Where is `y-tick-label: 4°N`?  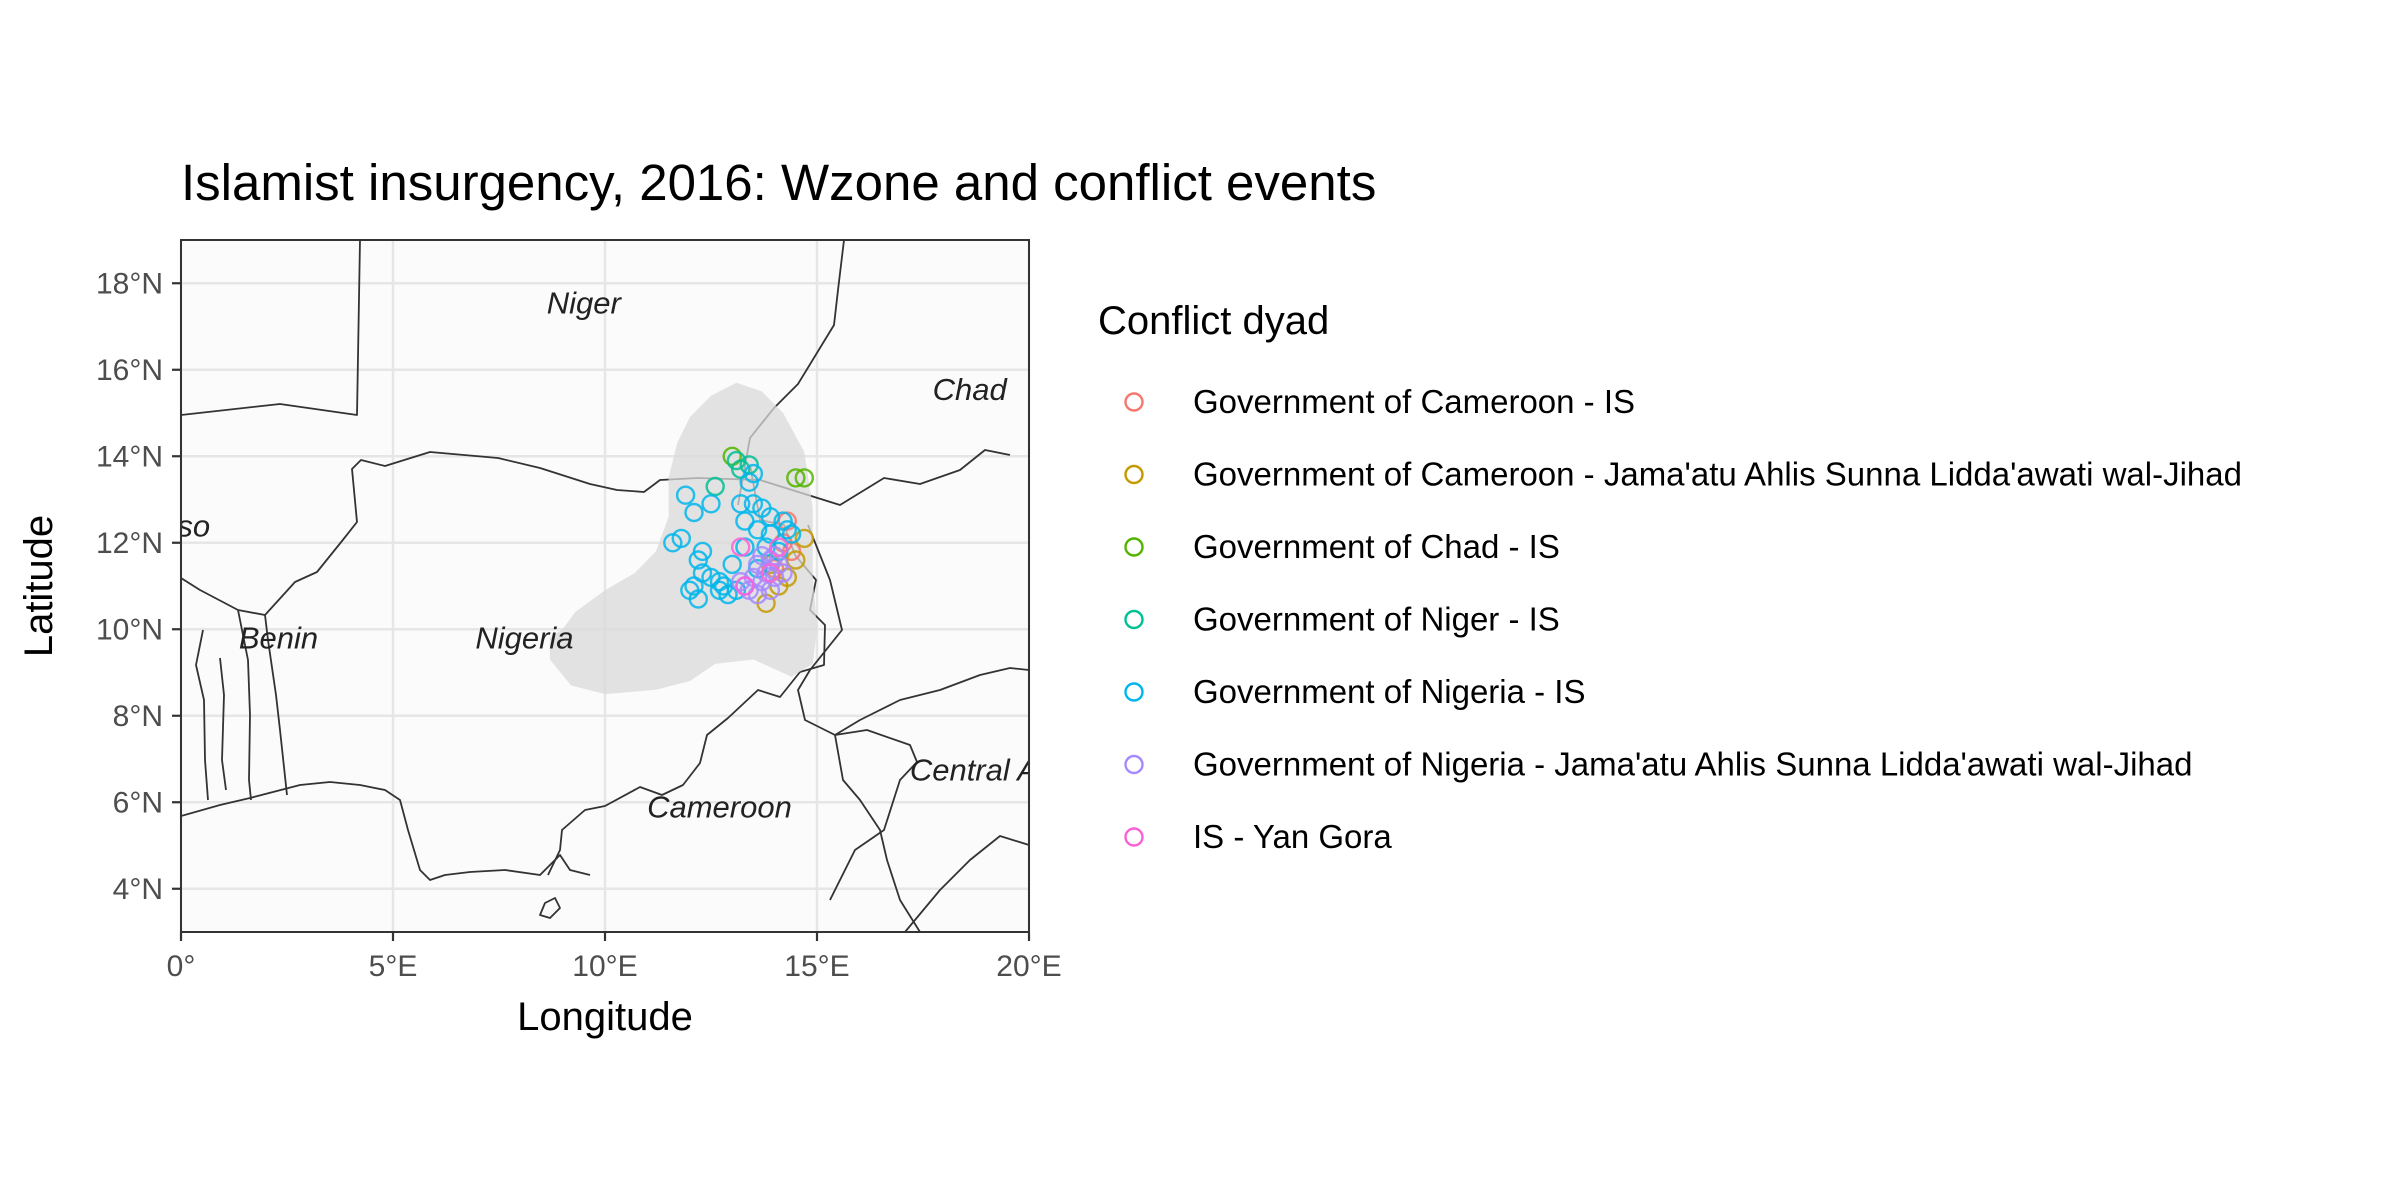 y-tick-label: 4°N is located at coordinates (138, 889).